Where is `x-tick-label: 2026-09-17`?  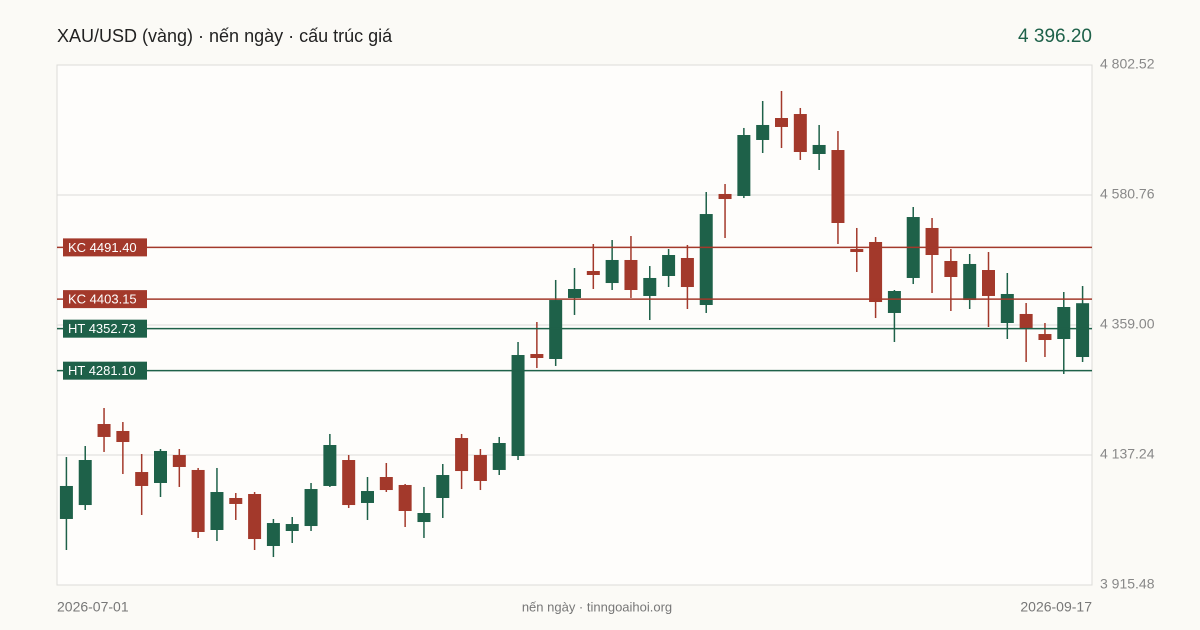
x-tick-label: 2026-09-17 is located at coordinates (1056, 607).